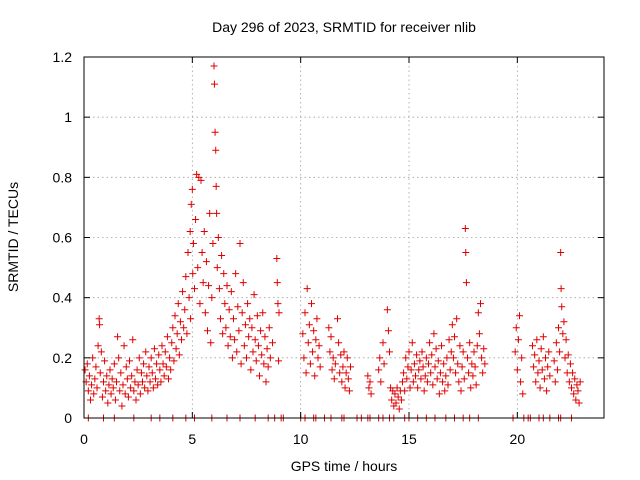 The width and height of the screenshot is (640, 480). Describe the element at coordinates (63, 358) in the screenshot. I see `y-tick-label: 0.2` at that location.